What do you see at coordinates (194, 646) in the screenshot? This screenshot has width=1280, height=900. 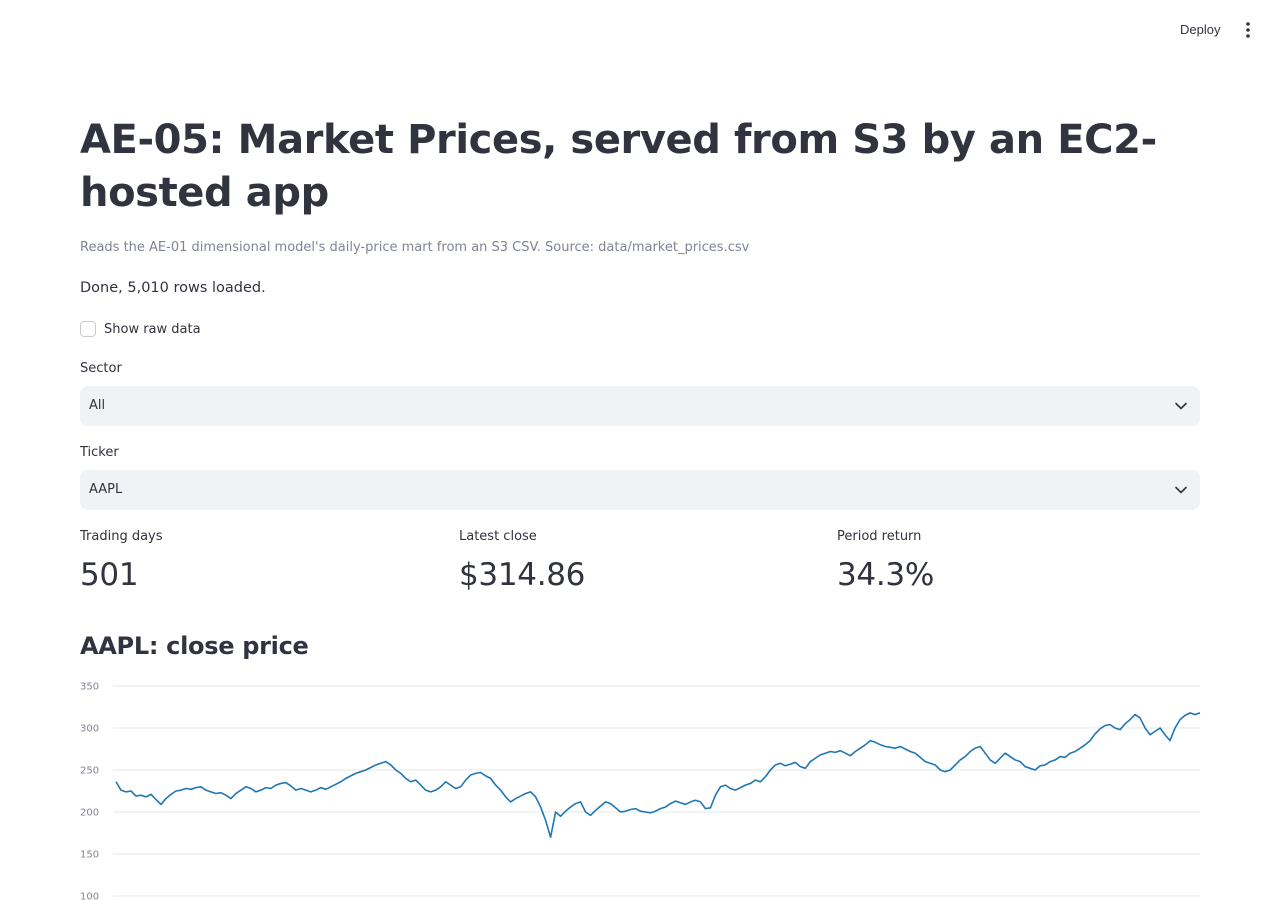 I see `chart-title: AAPL: close price` at bounding box center [194, 646].